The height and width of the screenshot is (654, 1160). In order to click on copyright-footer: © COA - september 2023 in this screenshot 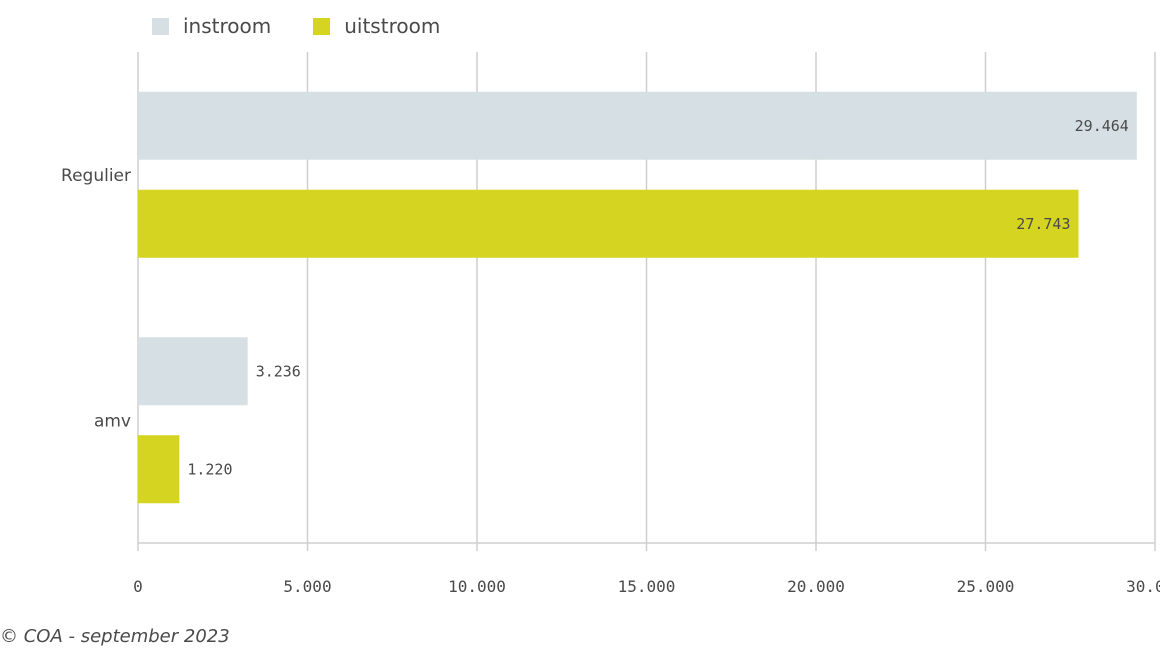, I will do `click(115, 636)`.